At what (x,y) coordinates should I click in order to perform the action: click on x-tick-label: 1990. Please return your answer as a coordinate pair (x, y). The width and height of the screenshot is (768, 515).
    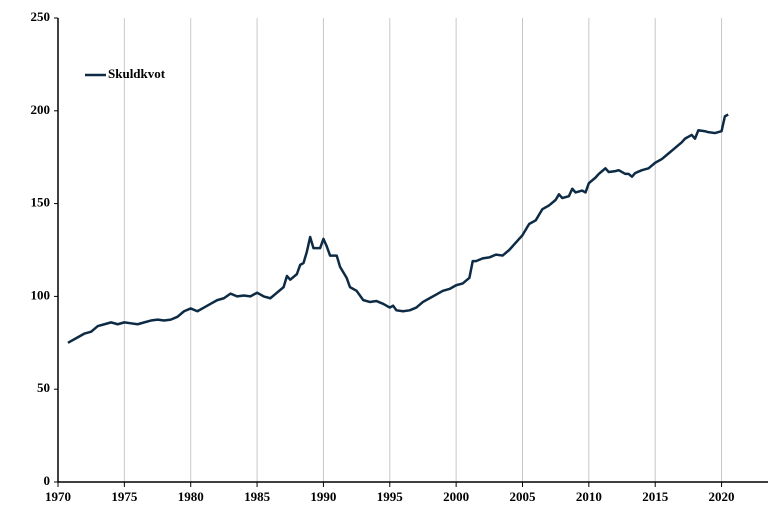
    Looking at the image, I should click on (323, 496).